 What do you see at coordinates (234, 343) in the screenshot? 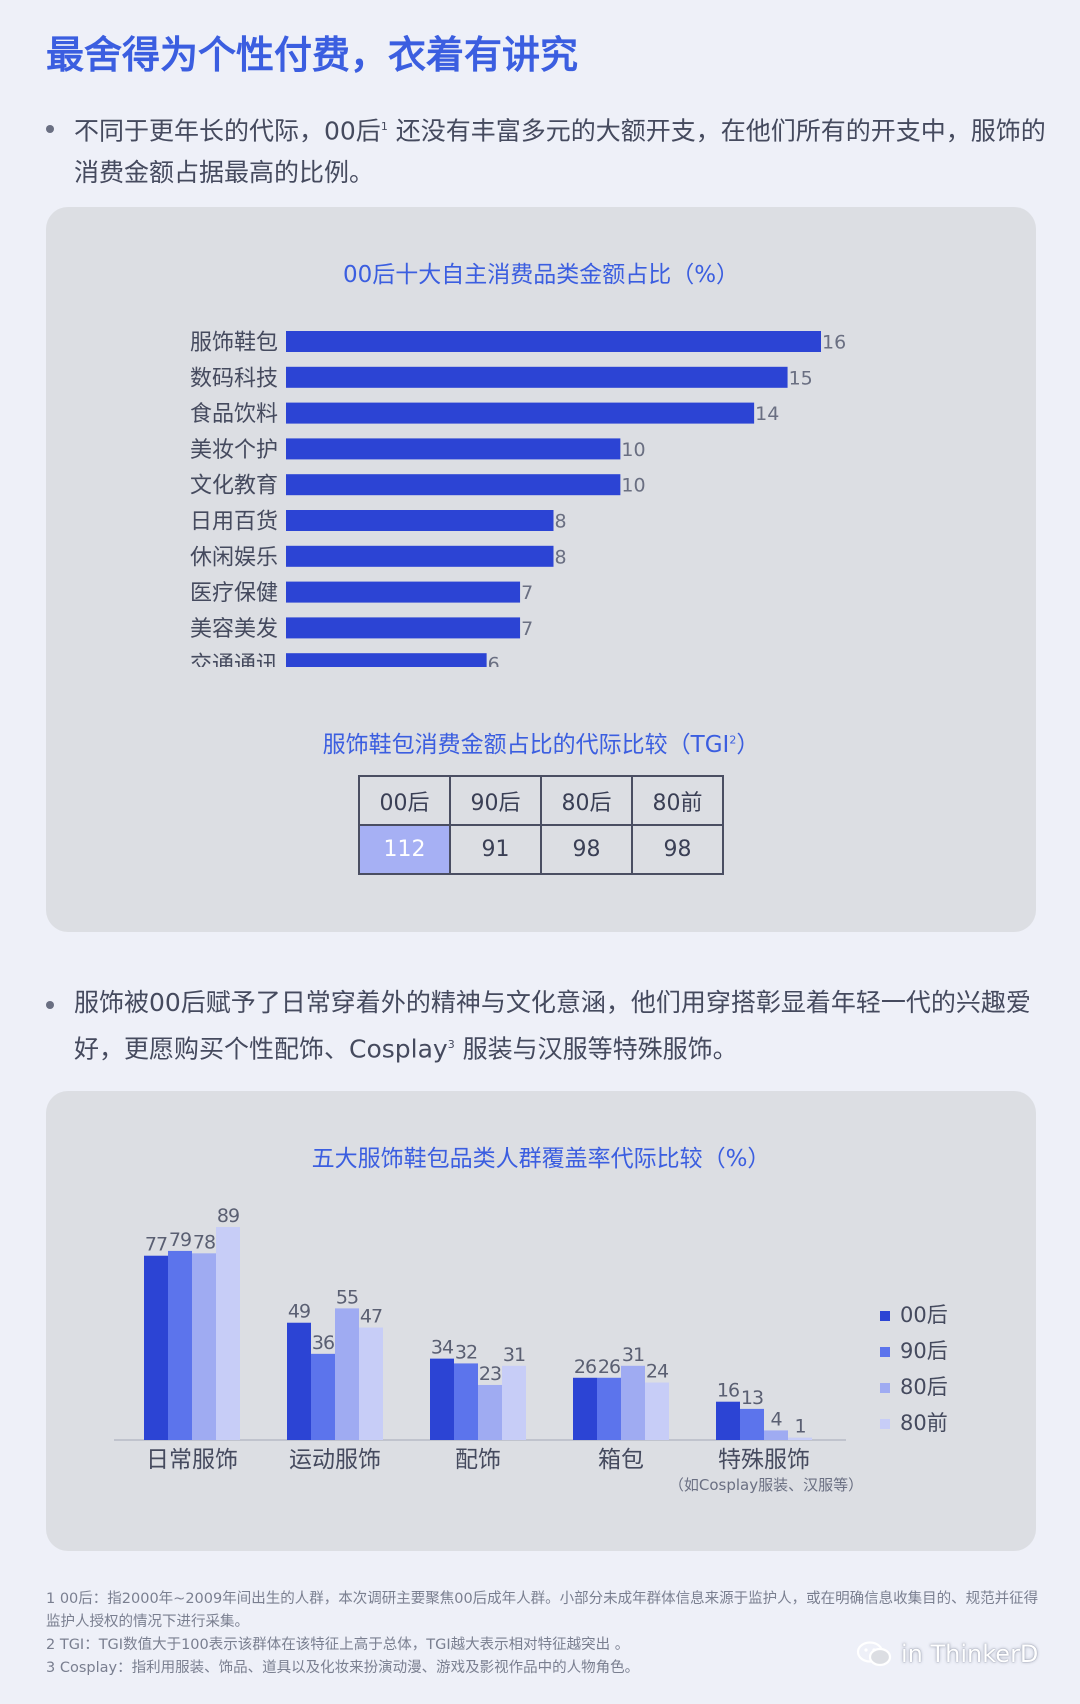
I see `hbar-category-label: 服饰鞋包` at bounding box center [234, 343].